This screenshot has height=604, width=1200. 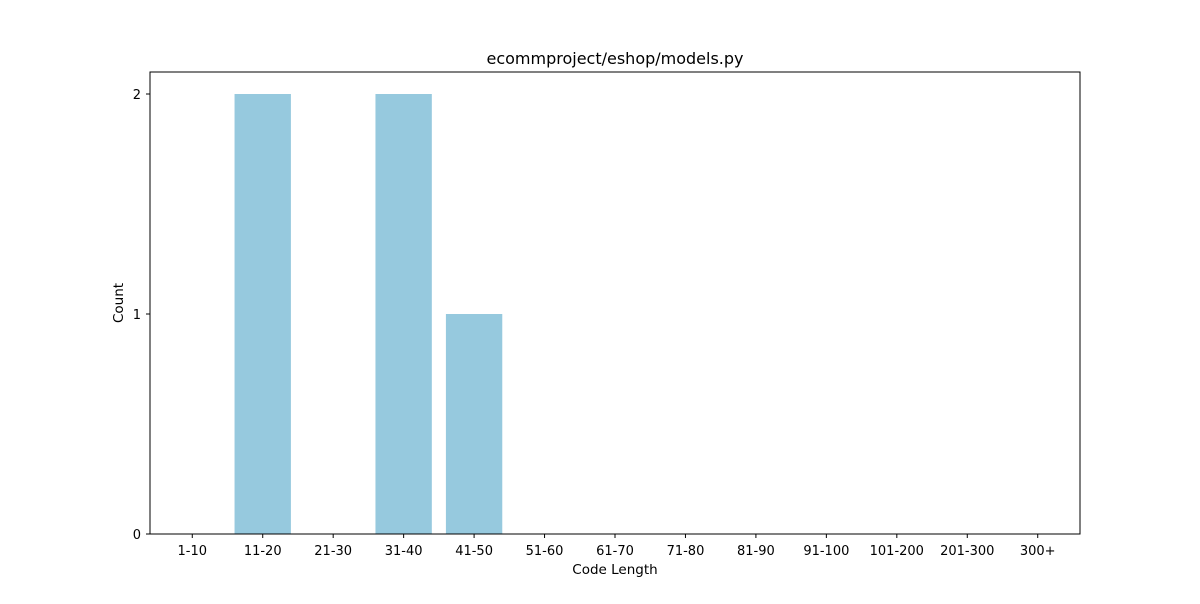 What do you see at coordinates (263, 551) in the screenshot?
I see `x-tick-label: 11-20` at bounding box center [263, 551].